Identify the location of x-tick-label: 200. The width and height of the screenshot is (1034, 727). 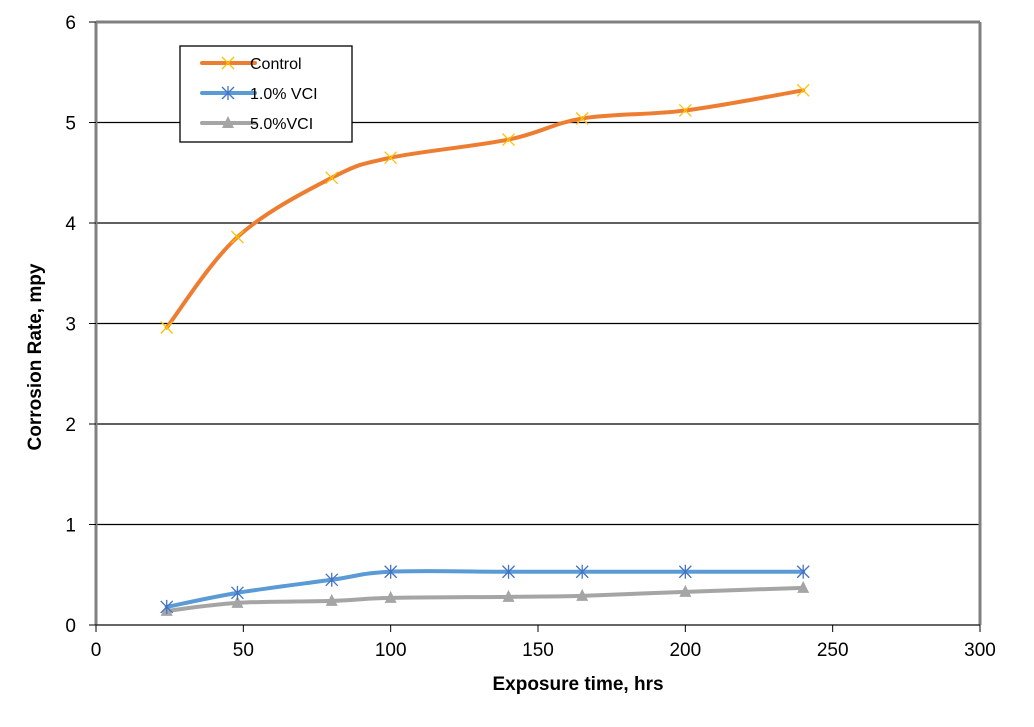
(685, 650).